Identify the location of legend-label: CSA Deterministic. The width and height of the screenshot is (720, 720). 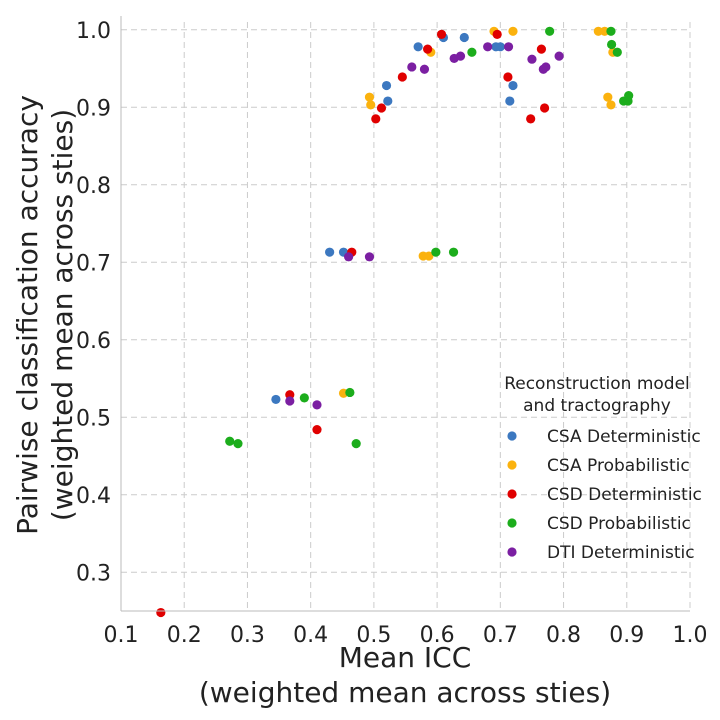
(624, 437).